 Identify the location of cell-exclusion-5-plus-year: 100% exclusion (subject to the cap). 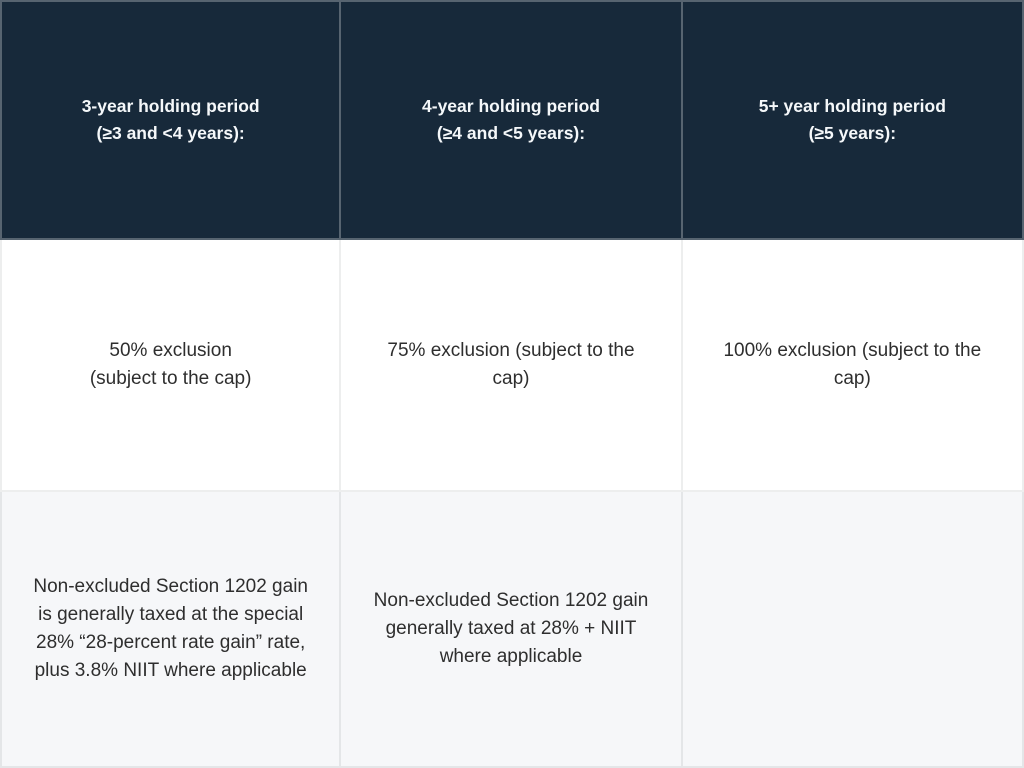
(853, 366).